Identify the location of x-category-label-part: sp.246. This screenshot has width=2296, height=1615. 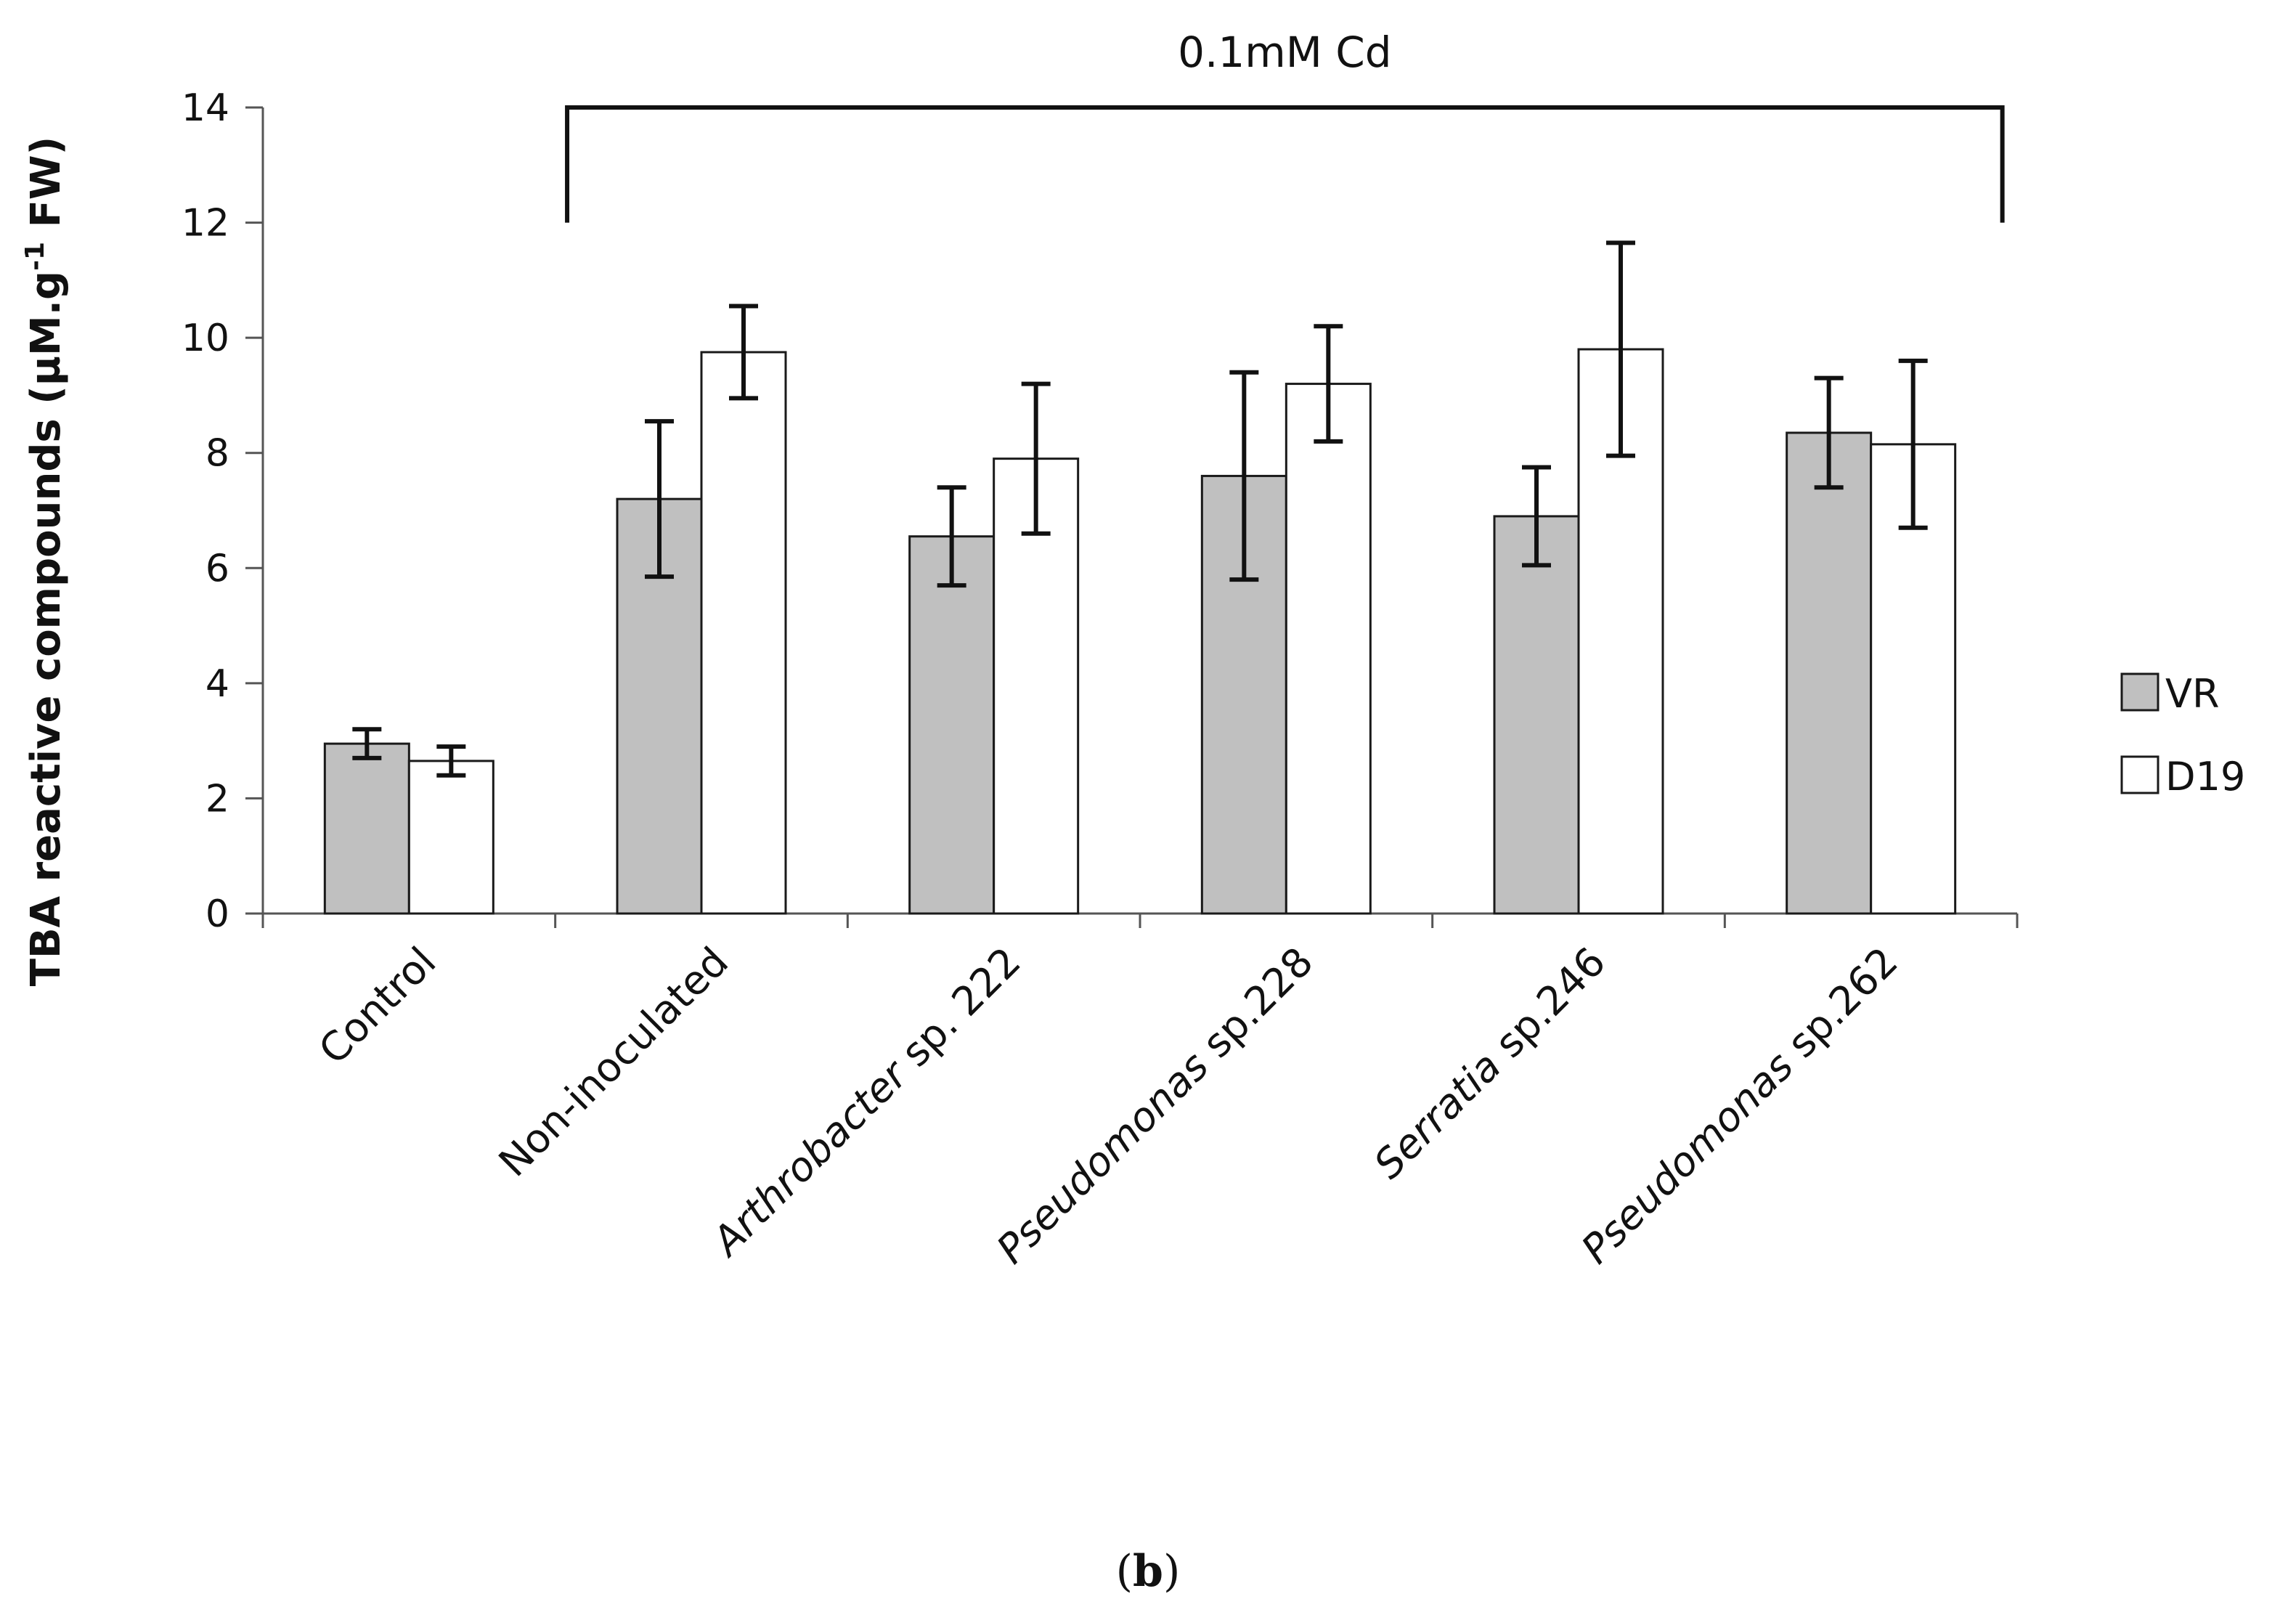
(1545, 1006).